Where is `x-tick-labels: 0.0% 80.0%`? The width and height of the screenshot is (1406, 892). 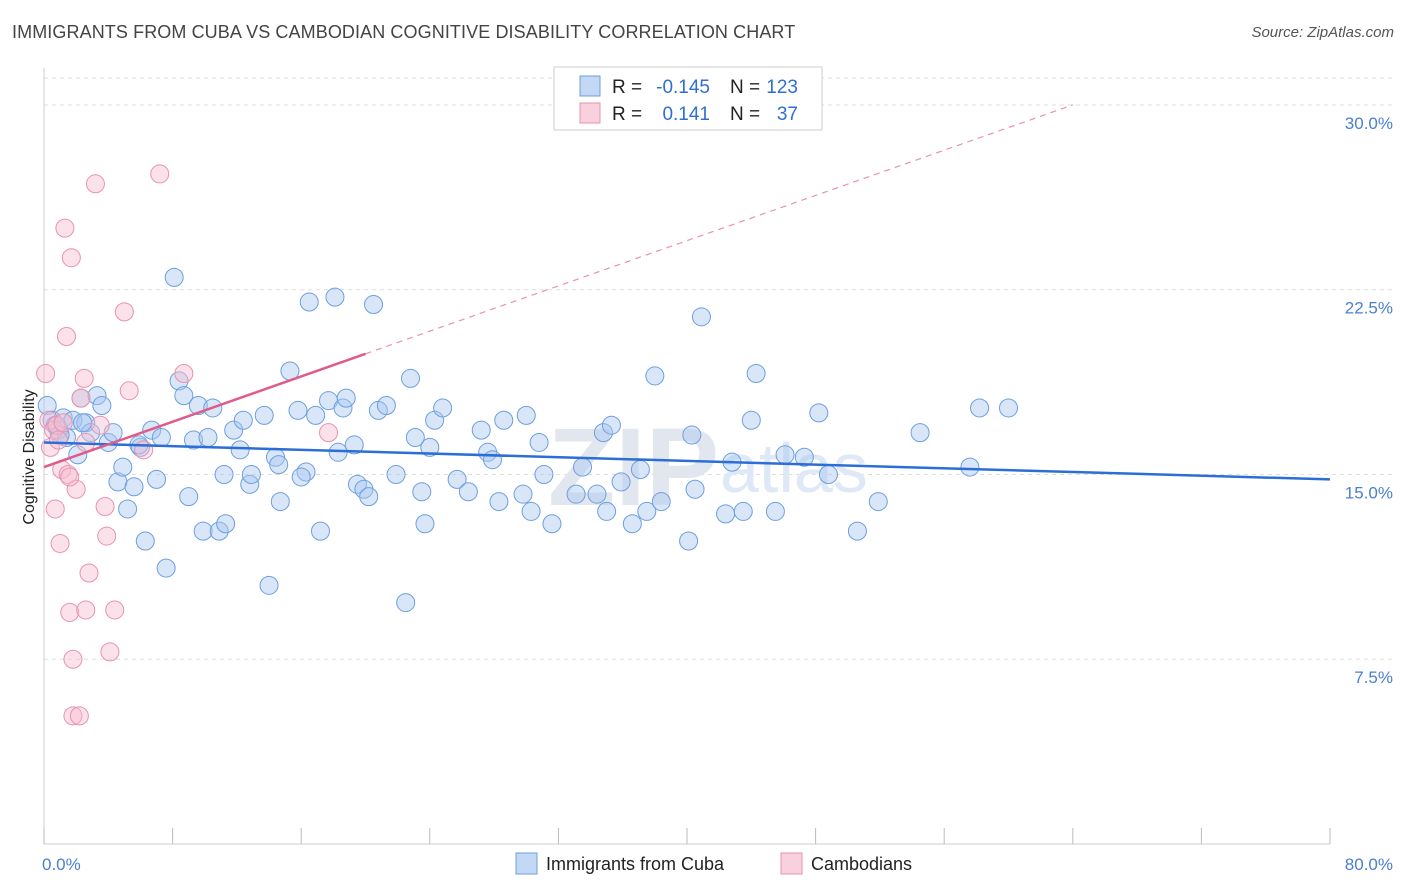 x-tick-labels: 0.0% 80.0% is located at coordinates (717, 864).